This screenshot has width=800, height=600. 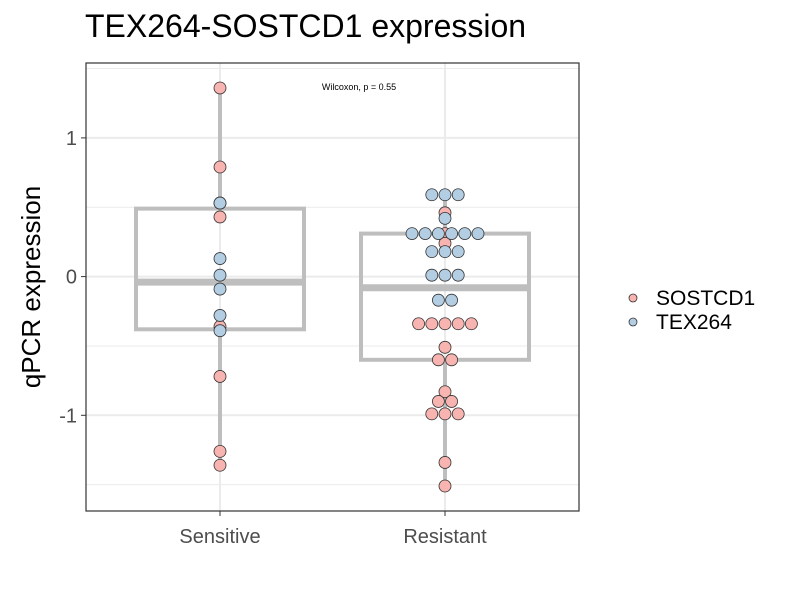 I want to click on legend-key-tex264, so click(x=633, y=322).